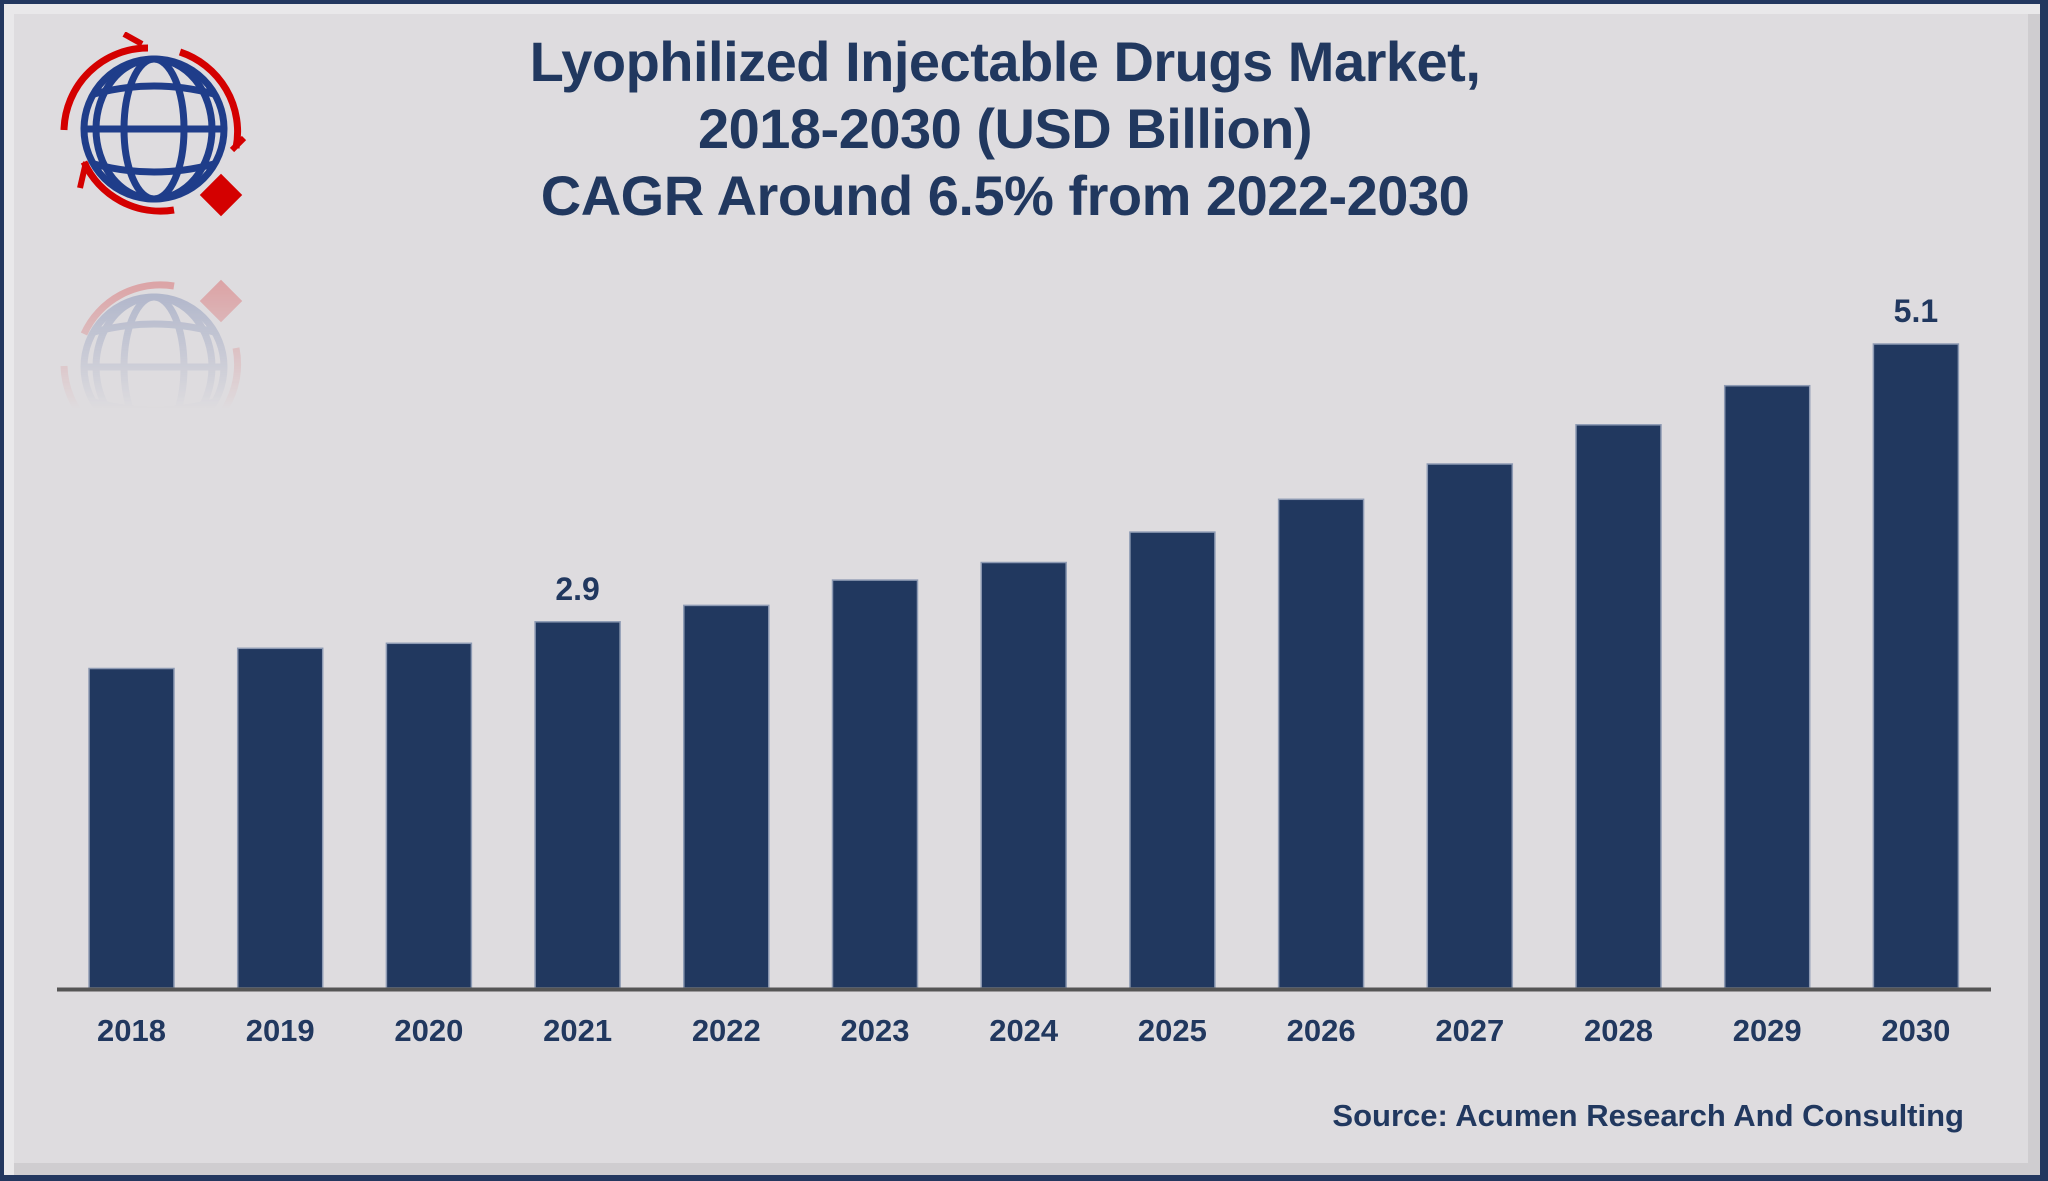 This screenshot has width=2048, height=1181. I want to click on data-label-2021: 2.9, so click(577, 589).